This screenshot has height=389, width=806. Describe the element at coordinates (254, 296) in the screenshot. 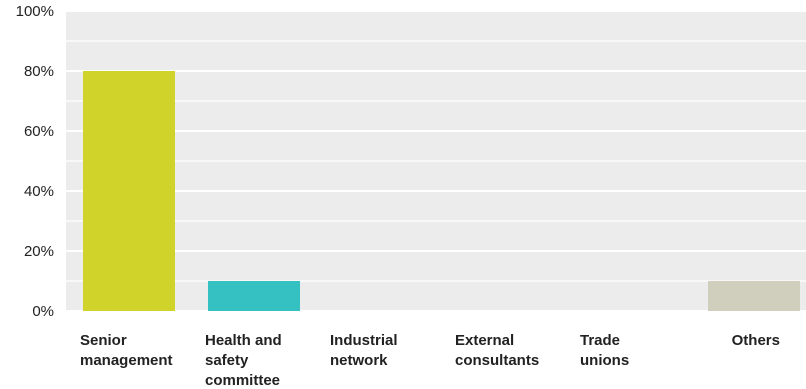

I see `bar-health-and-safety-committee` at that location.